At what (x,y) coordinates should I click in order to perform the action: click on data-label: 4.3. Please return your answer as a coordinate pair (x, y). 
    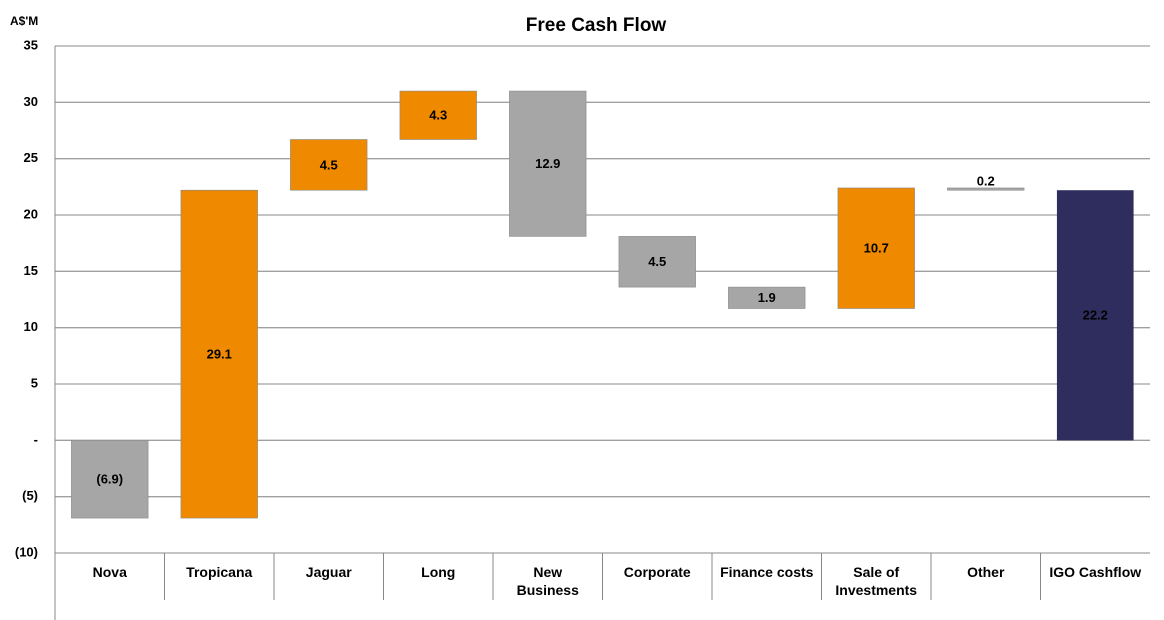
    Looking at the image, I should click on (438, 115).